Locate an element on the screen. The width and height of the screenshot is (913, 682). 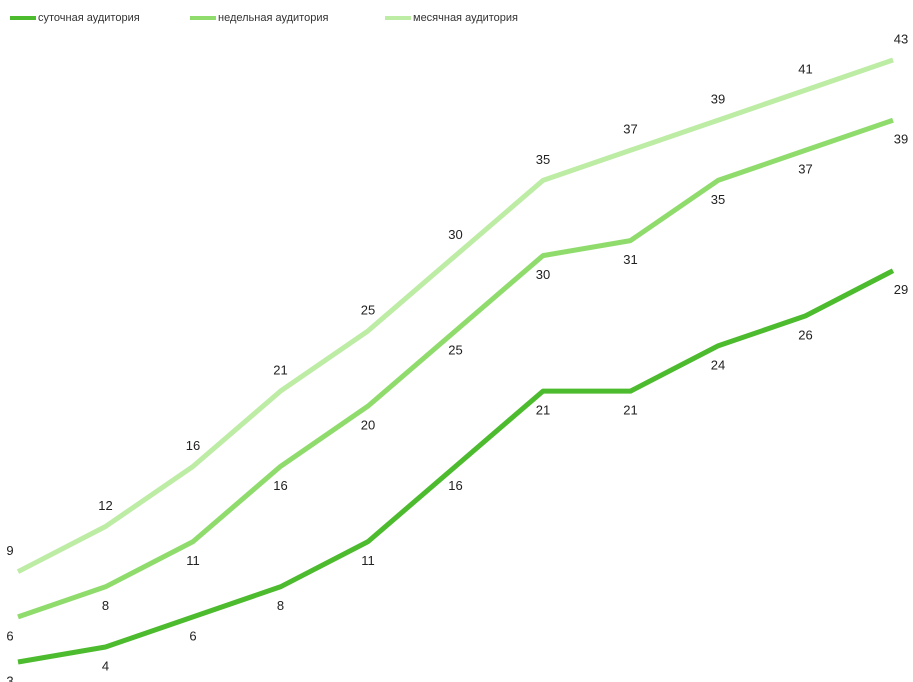
legend-label: месячная аудитория is located at coordinates (465, 18).